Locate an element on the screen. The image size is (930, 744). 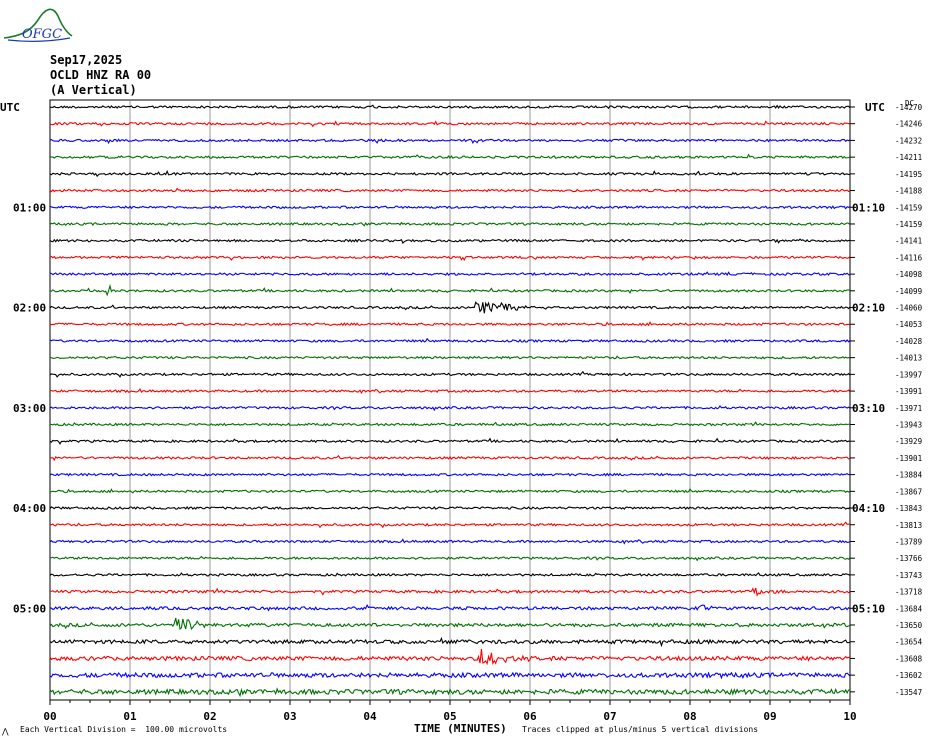
x-tick-label: 03 is located at coordinates (289, 716).